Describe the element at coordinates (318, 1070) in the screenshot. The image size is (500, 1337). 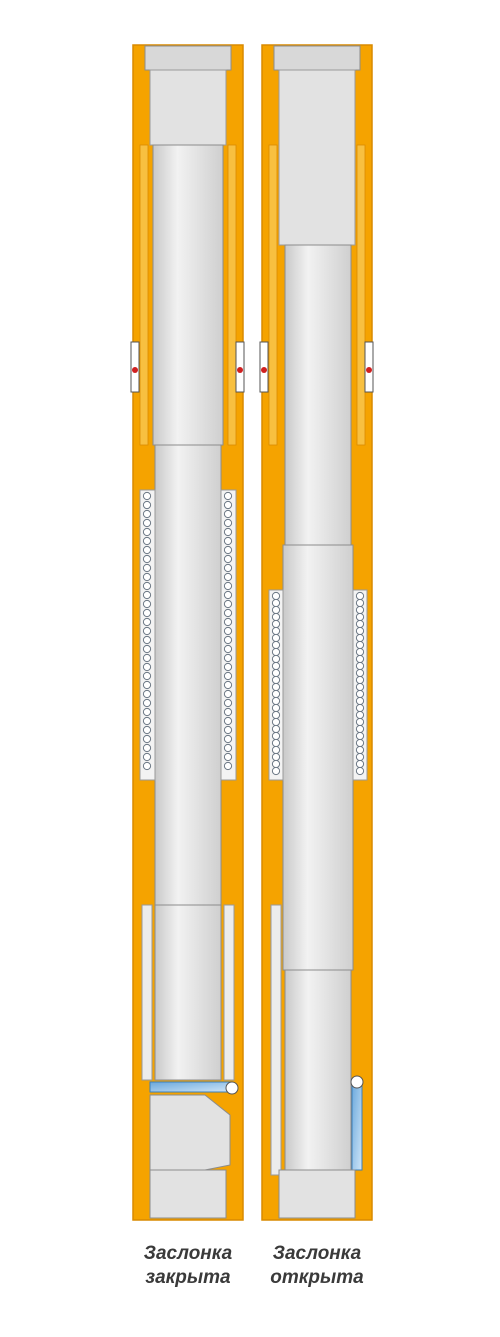
I see `lower-tube-right` at that location.